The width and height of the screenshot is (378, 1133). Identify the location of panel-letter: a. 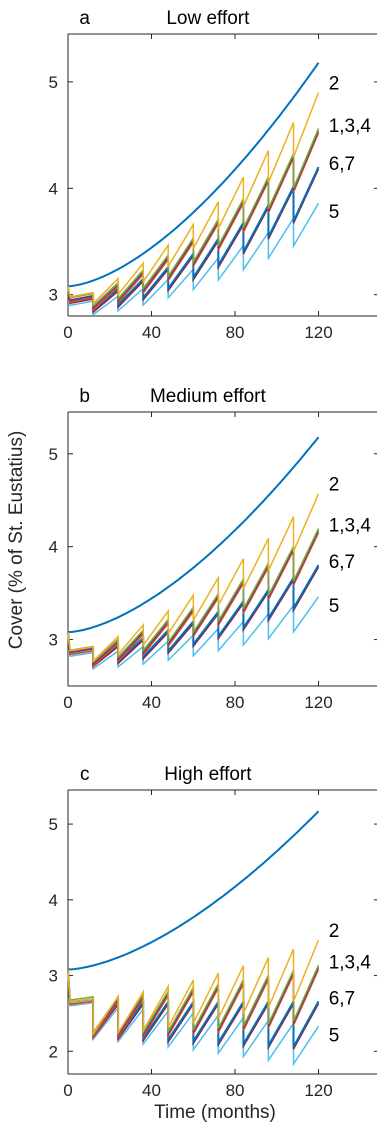
(84, 18).